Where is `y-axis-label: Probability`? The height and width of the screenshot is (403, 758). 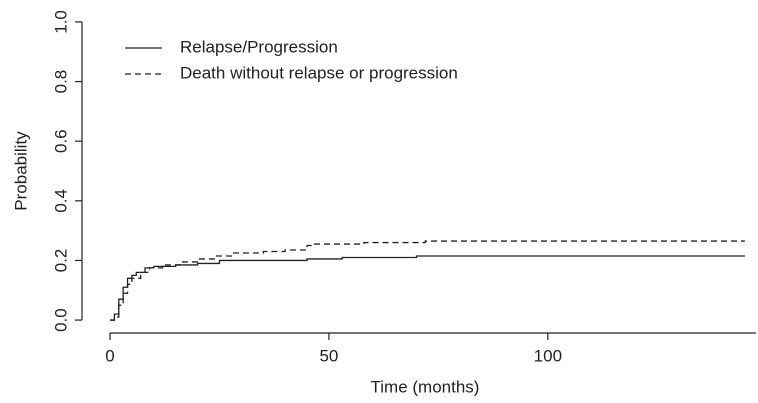
y-axis-label: Probability is located at coordinates (20, 171).